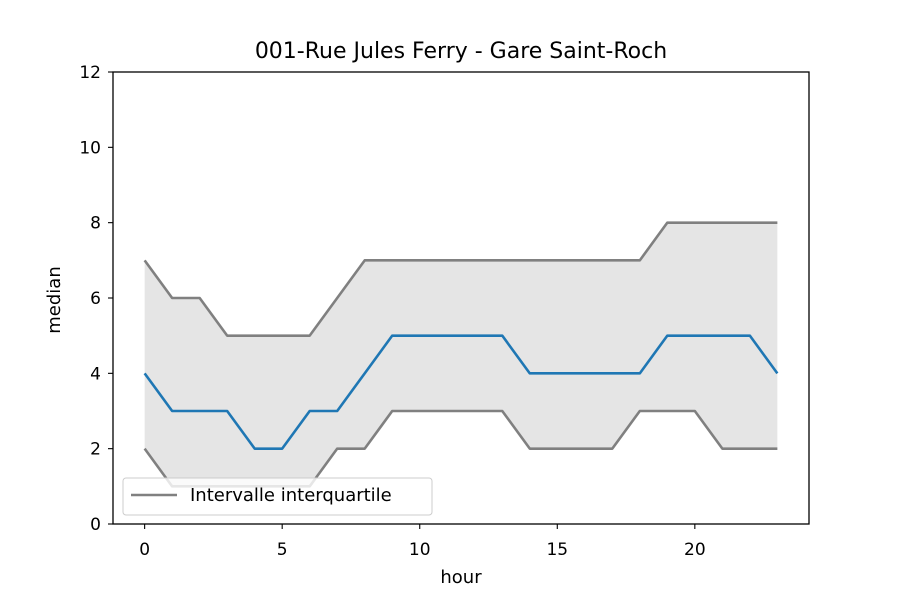 This screenshot has width=900, height=600. Describe the element at coordinates (54, 299) in the screenshot. I see `y-axis-label: median` at that location.